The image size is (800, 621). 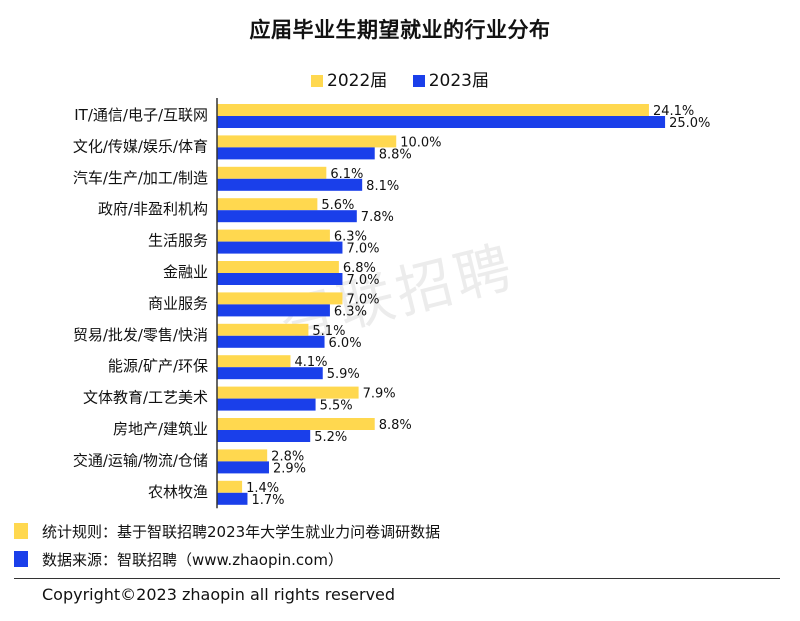 What do you see at coordinates (185, 272) in the screenshot?
I see `category-label: 金融业` at bounding box center [185, 272].